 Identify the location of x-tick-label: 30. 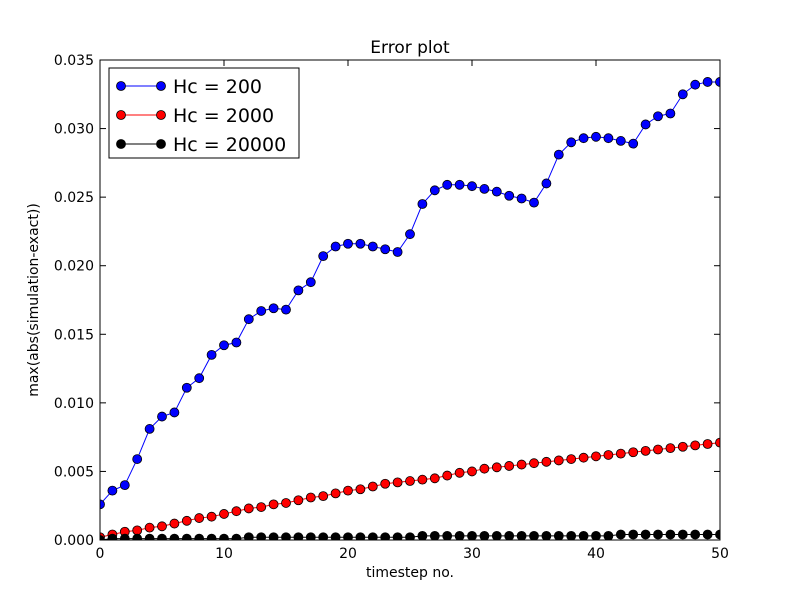
(472, 554).